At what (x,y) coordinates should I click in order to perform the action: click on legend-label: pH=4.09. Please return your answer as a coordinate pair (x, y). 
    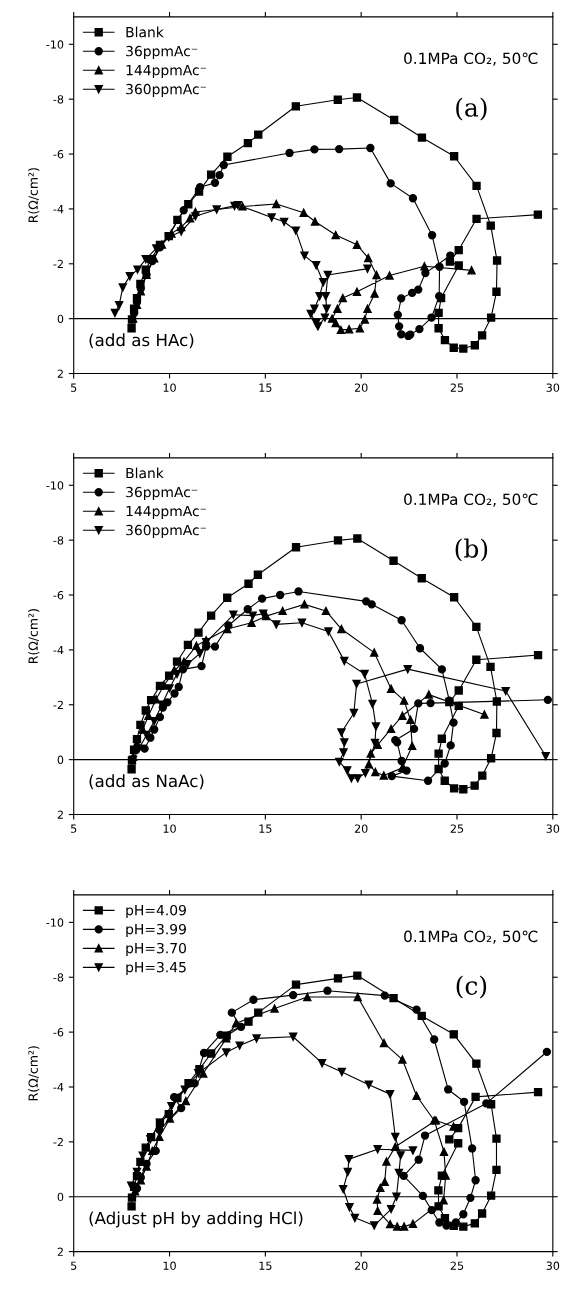
    Looking at the image, I should click on (156, 911).